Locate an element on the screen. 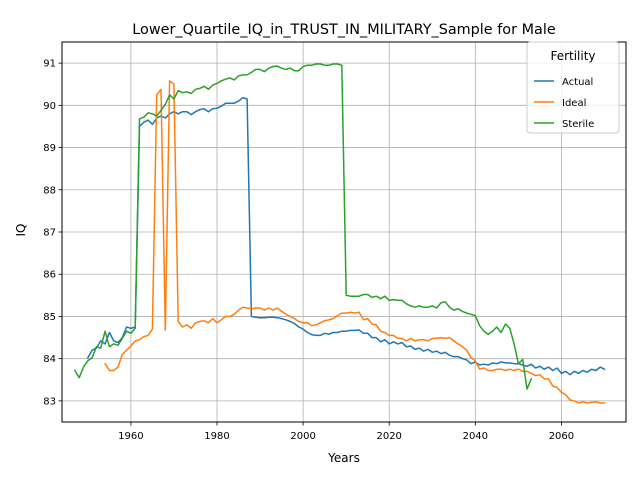 The image size is (640, 480). y-tick-label: 86 is located at coordinates (49, 275).